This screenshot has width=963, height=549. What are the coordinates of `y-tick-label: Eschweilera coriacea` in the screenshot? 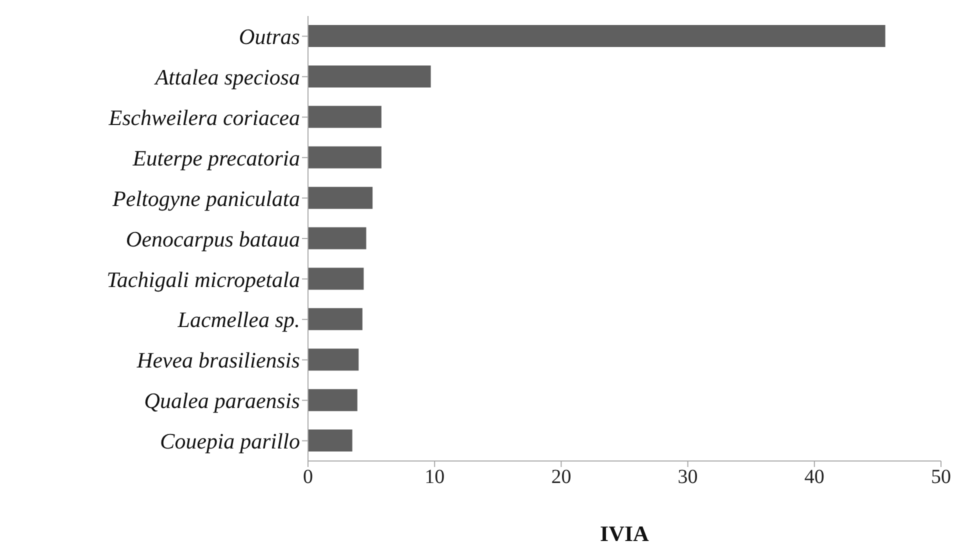 It's located at (204, 117).